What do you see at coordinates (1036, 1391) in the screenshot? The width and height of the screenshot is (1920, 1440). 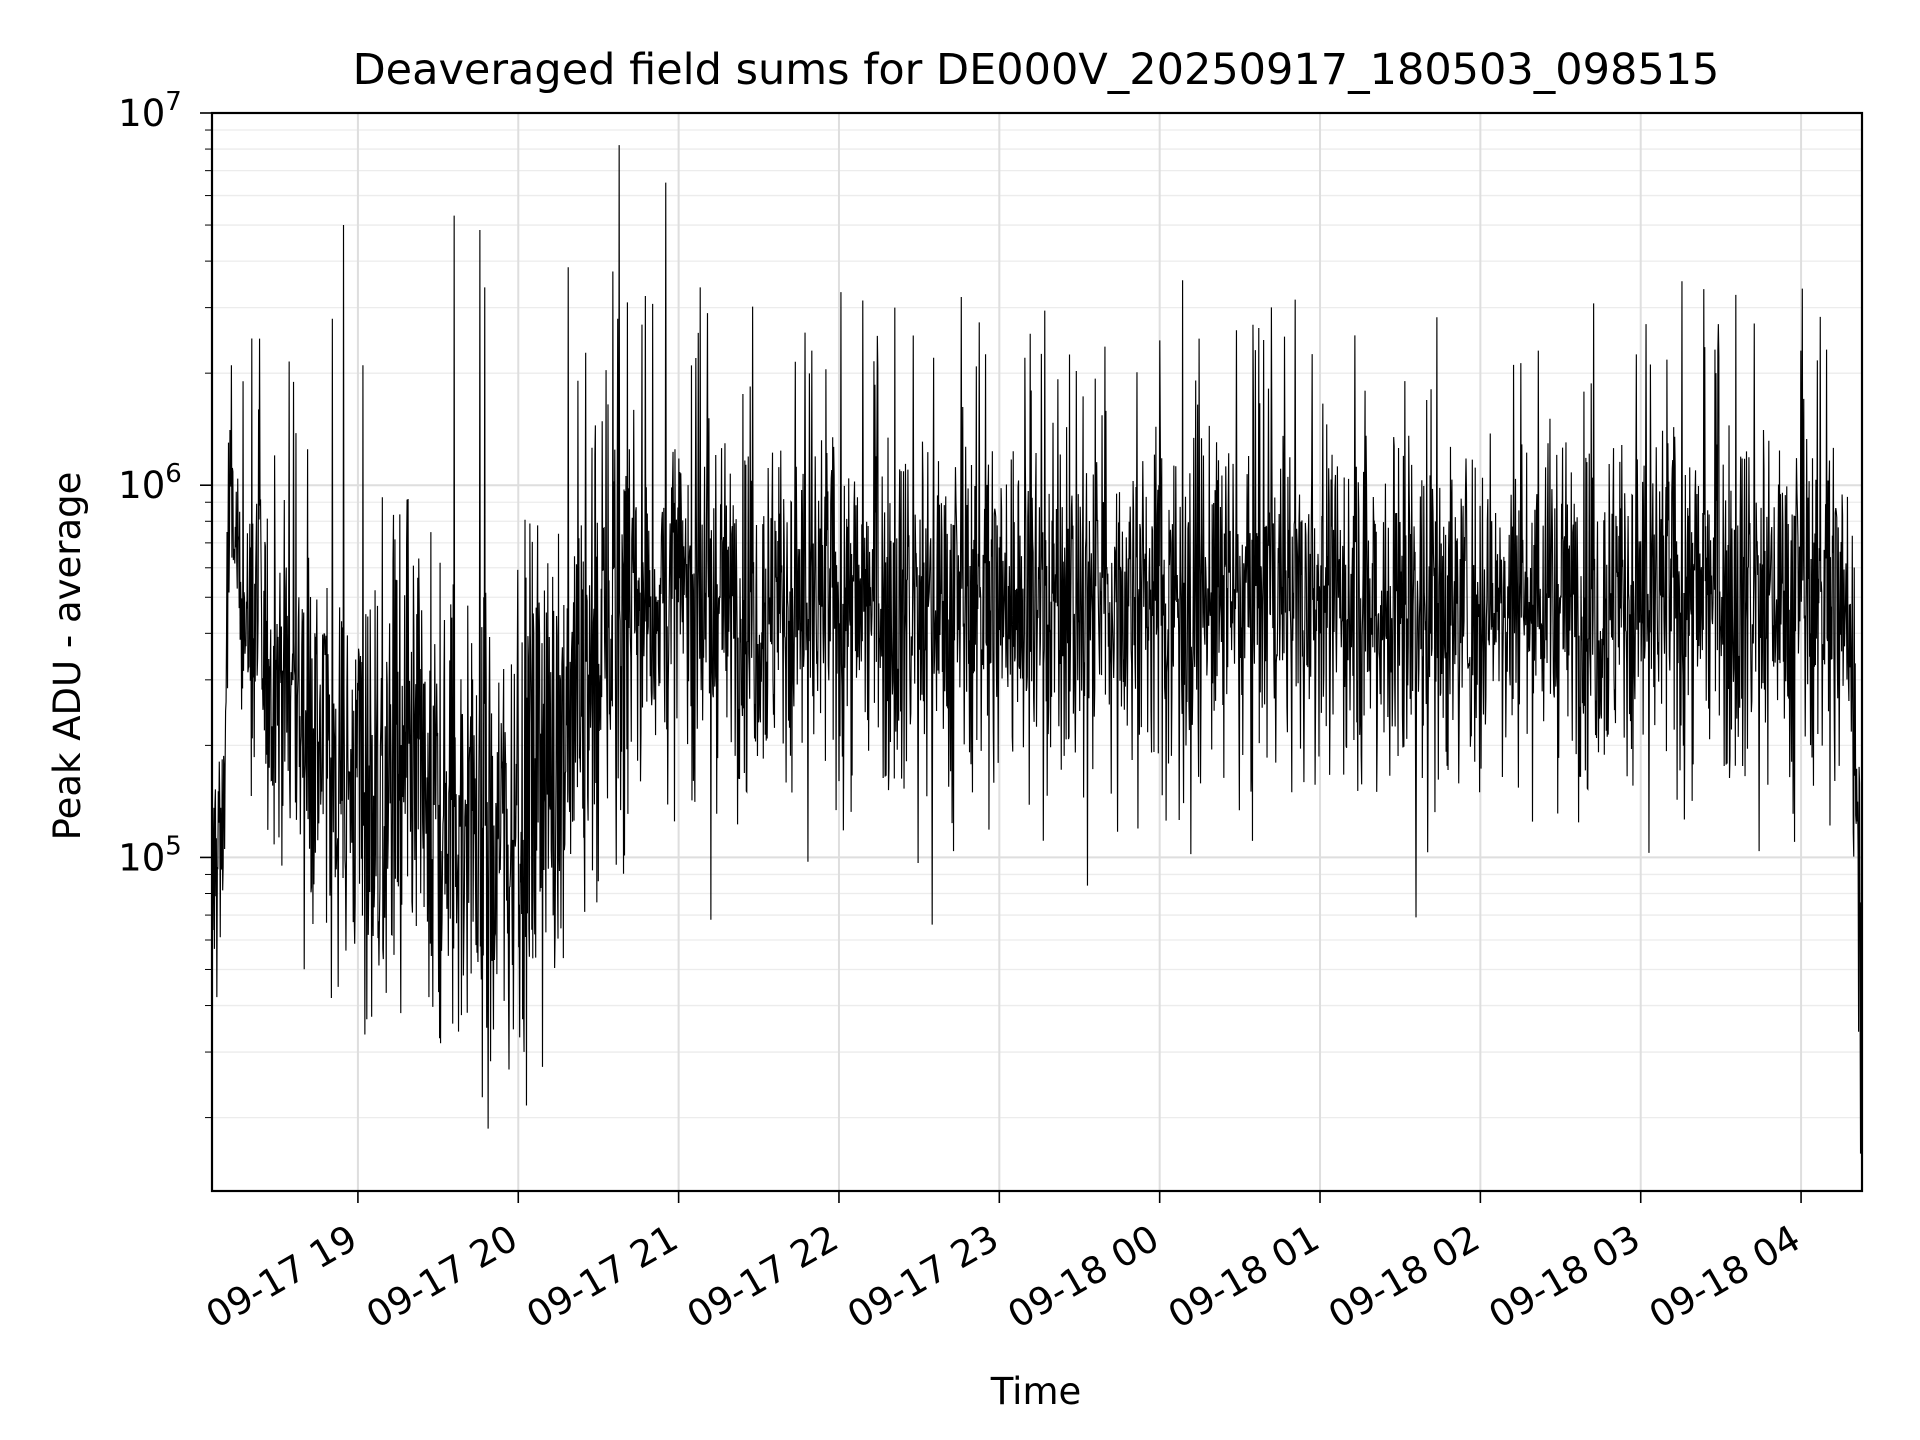 I see `x-axis-label: Time` at bounding box center [1036, 1391].